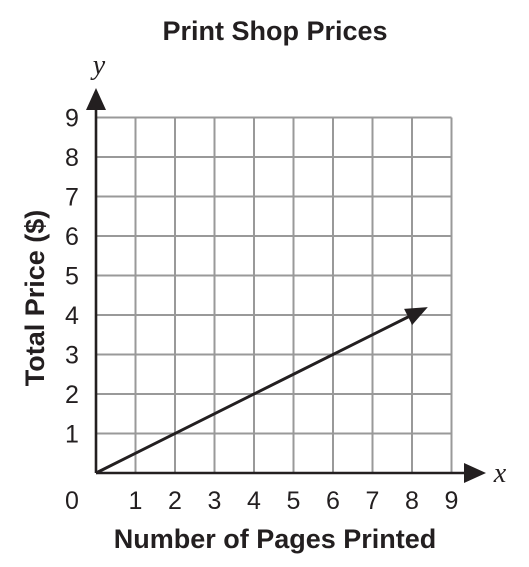 The width and height of the screenshot is (529, 567). Describe the element at coordinates (373, 501) in the screenshot. I see `x-tick-label: 7` at that location.